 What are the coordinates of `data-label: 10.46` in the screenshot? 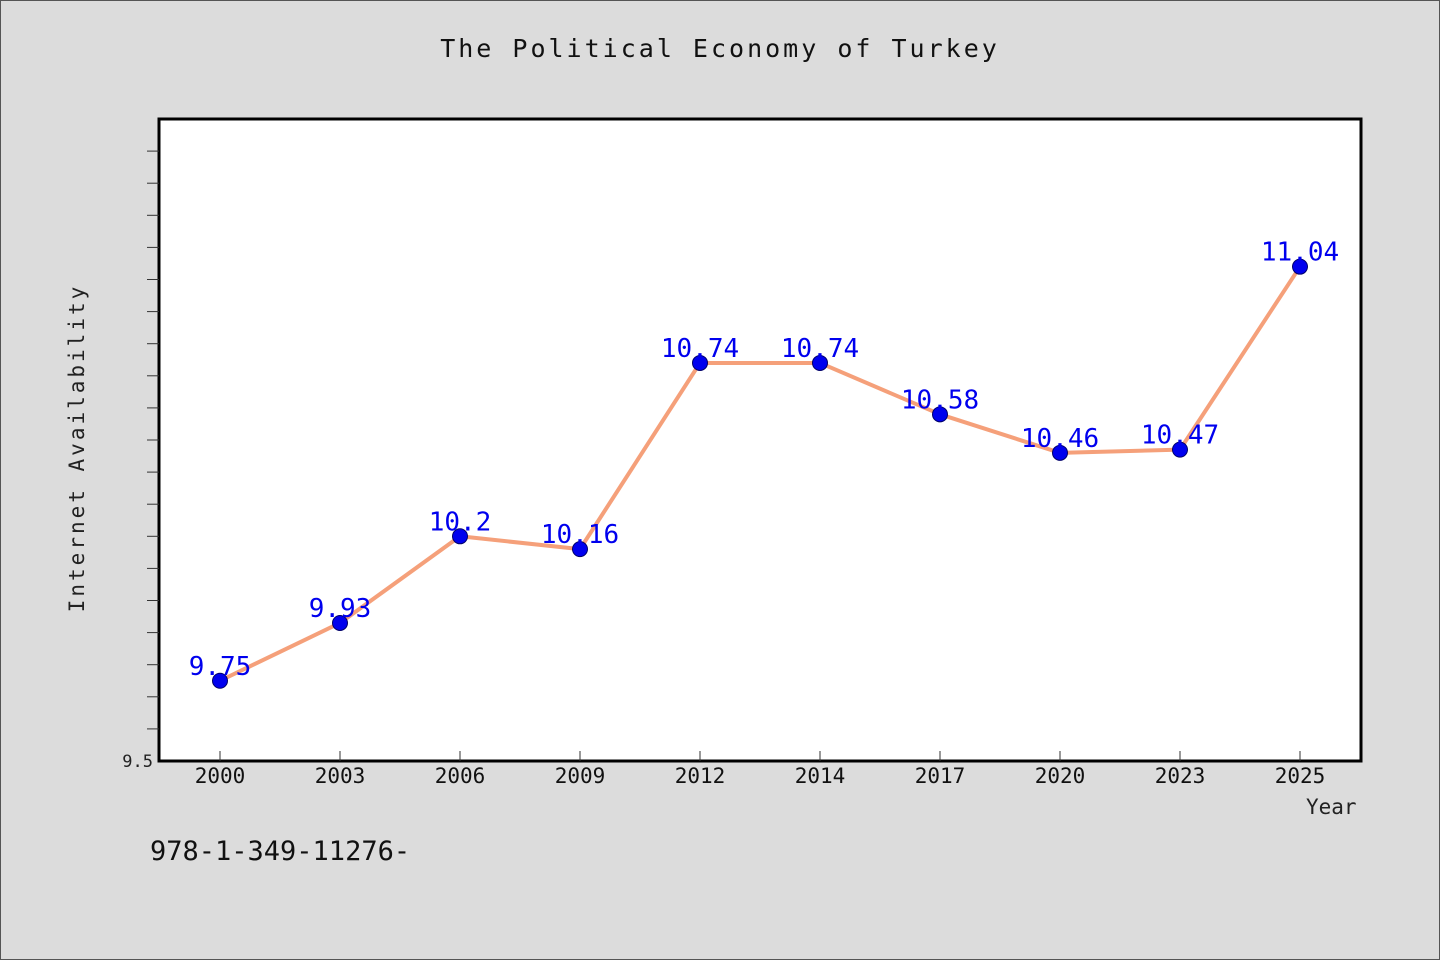 It's located at (1060, 439).